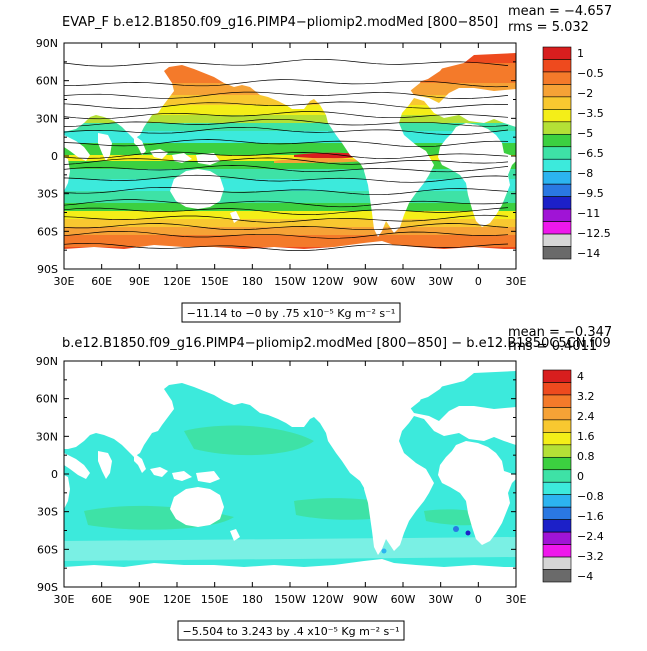  I want to click on colorbar-label: −3.2, so click(590, 556).